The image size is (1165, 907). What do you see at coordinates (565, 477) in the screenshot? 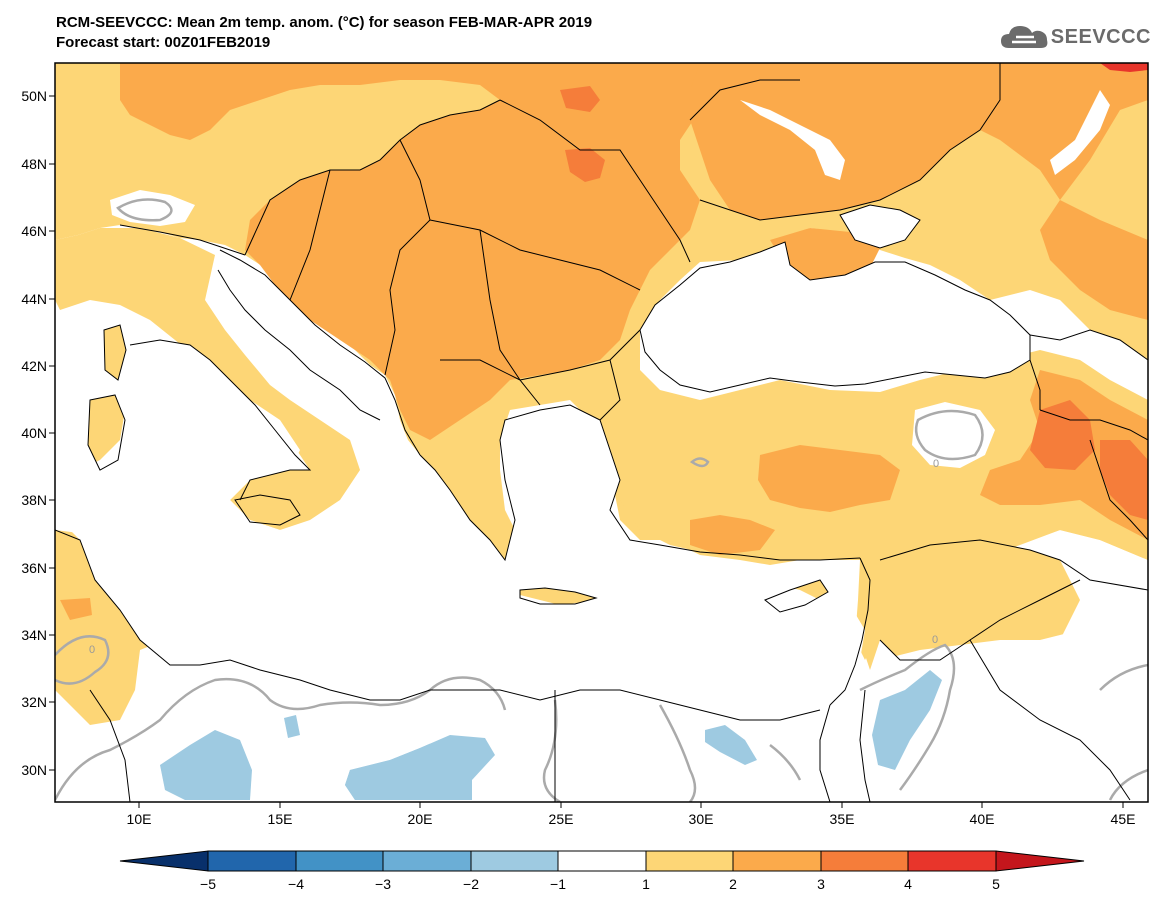
I see `sea-aegean` at bounding box center [565, 477].